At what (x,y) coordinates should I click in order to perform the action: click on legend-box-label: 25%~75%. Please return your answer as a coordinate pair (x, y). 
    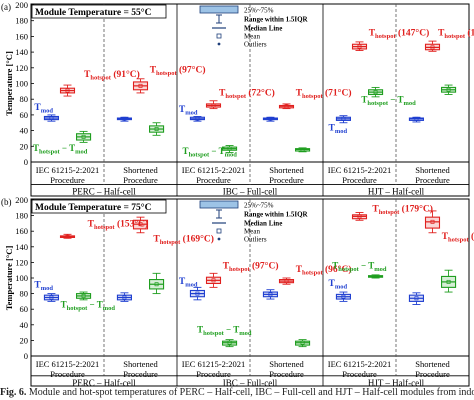
    Looking at the image, I should click on (259, 11).